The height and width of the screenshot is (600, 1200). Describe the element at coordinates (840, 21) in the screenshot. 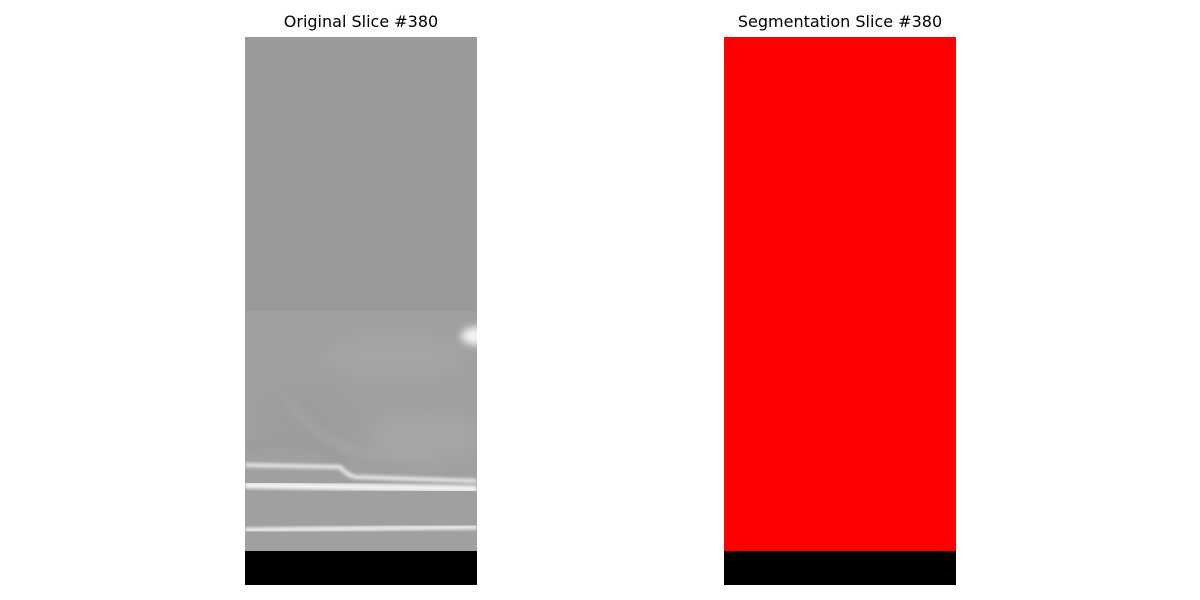

I see `segmentation-slice-title: Segmentation Slice #380` at that location.